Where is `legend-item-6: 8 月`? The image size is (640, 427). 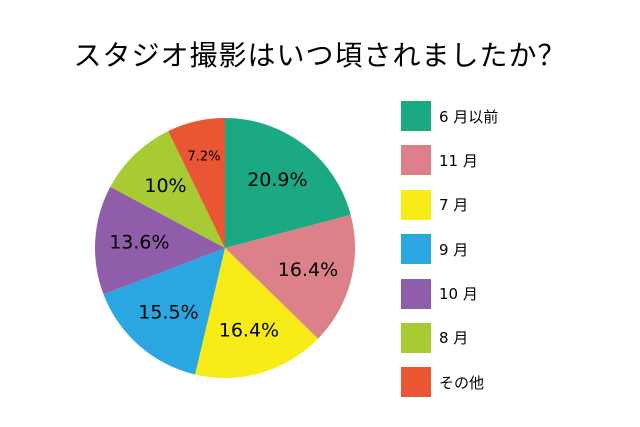
legend-item-6: 8 月 is located at coordinates (471, 337).